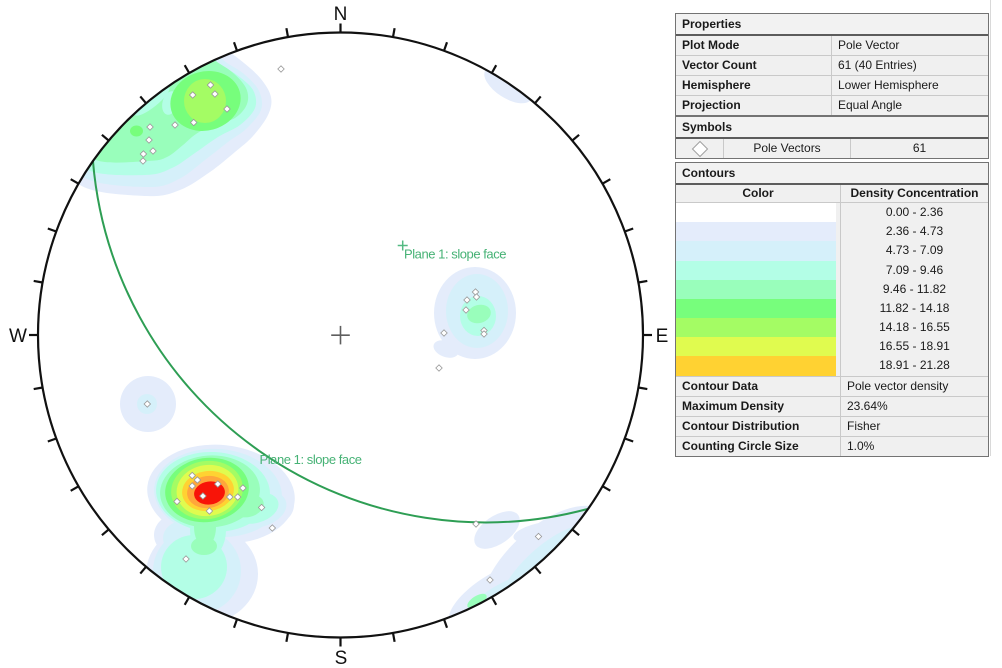  I want to click on svg-text: S, so click(341, 658).